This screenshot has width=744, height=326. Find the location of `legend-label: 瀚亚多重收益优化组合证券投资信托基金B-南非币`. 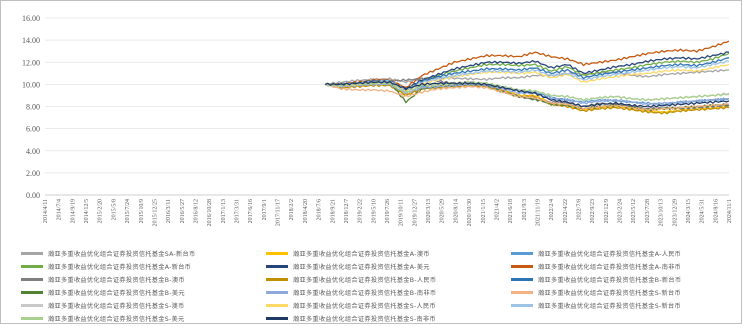

legend-label: 瀚亚多重收益优化组合证券投资信托基金B-南非币 is located at coordinates (365, 293).